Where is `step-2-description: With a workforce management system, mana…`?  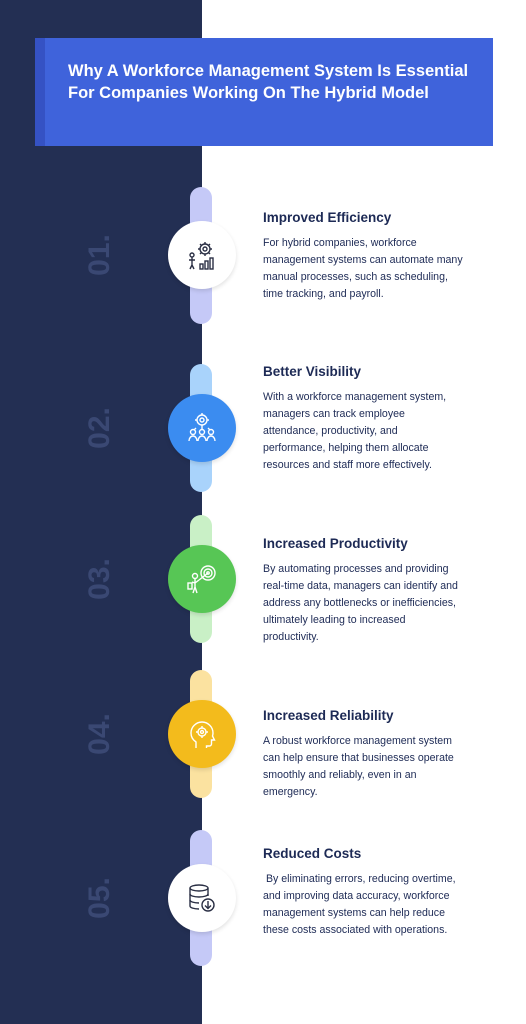 step-2-description: With a workforce management system, mana… is located at coordinates (355, 431).